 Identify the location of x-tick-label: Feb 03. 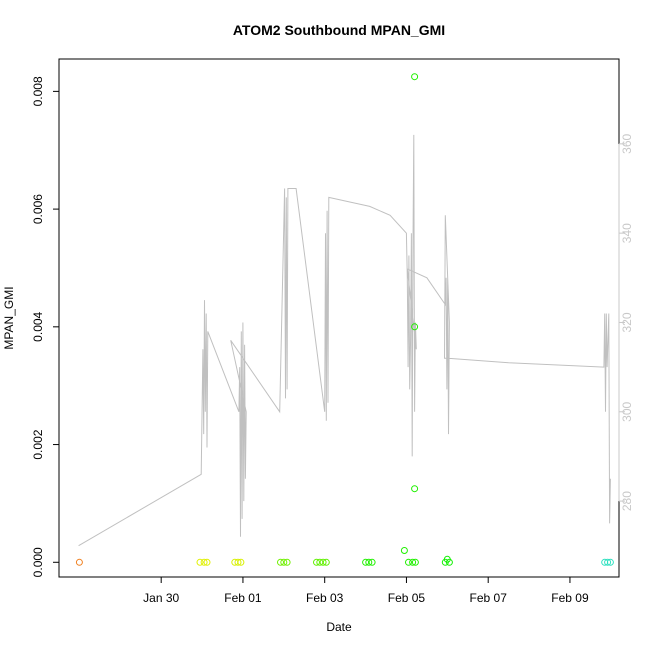
(325, 598).